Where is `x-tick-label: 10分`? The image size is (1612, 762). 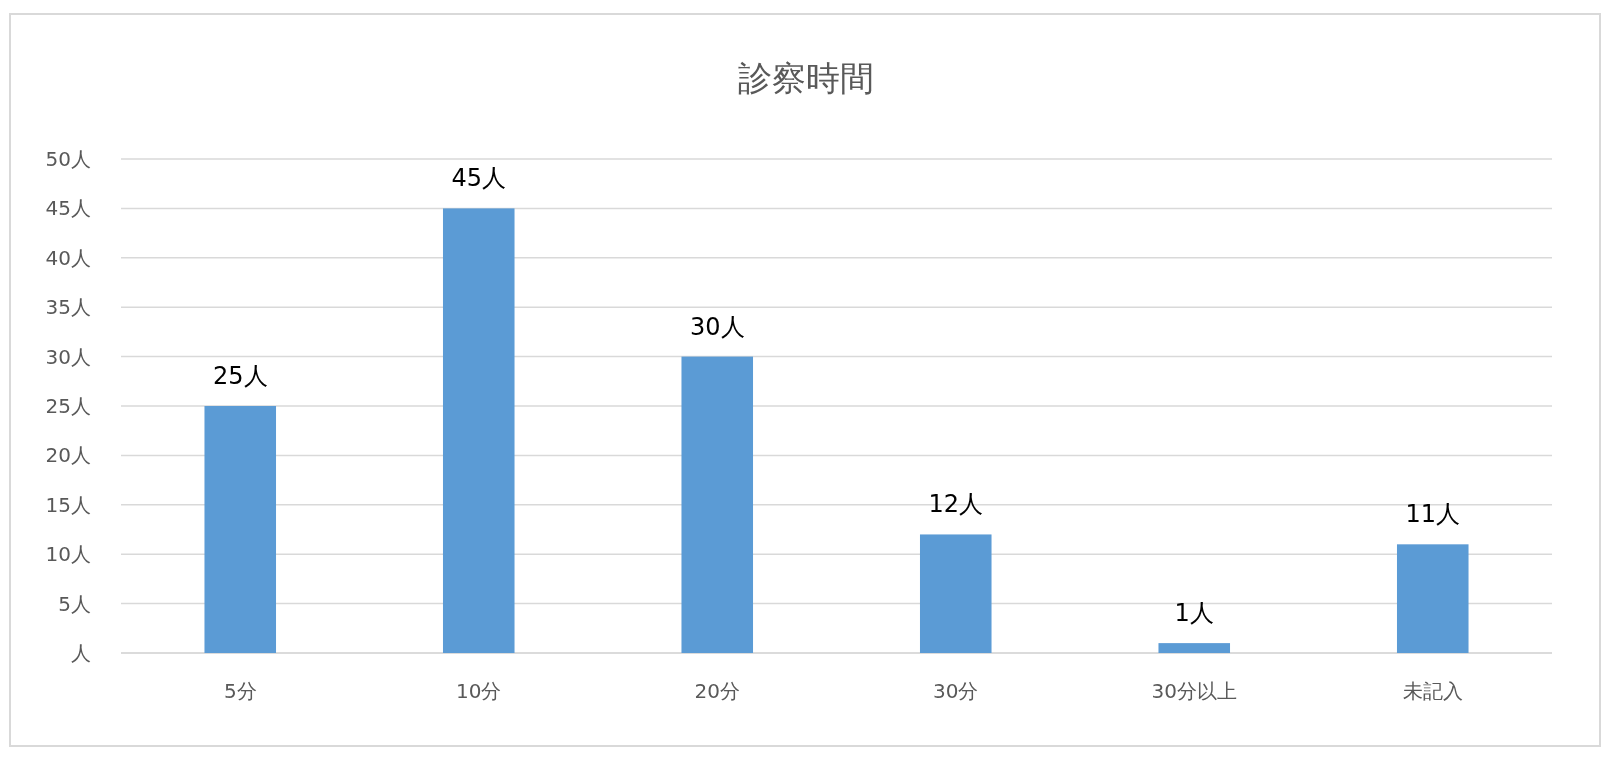
x-tick-label: 10分 is located at coordinates (479, 691).